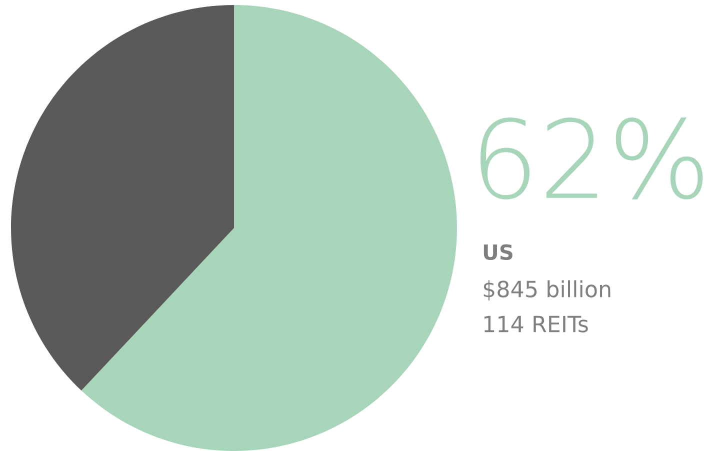 The width and height of the screenshot is (713, 451). I want to click on text: $845 billion, so click(547, 290).